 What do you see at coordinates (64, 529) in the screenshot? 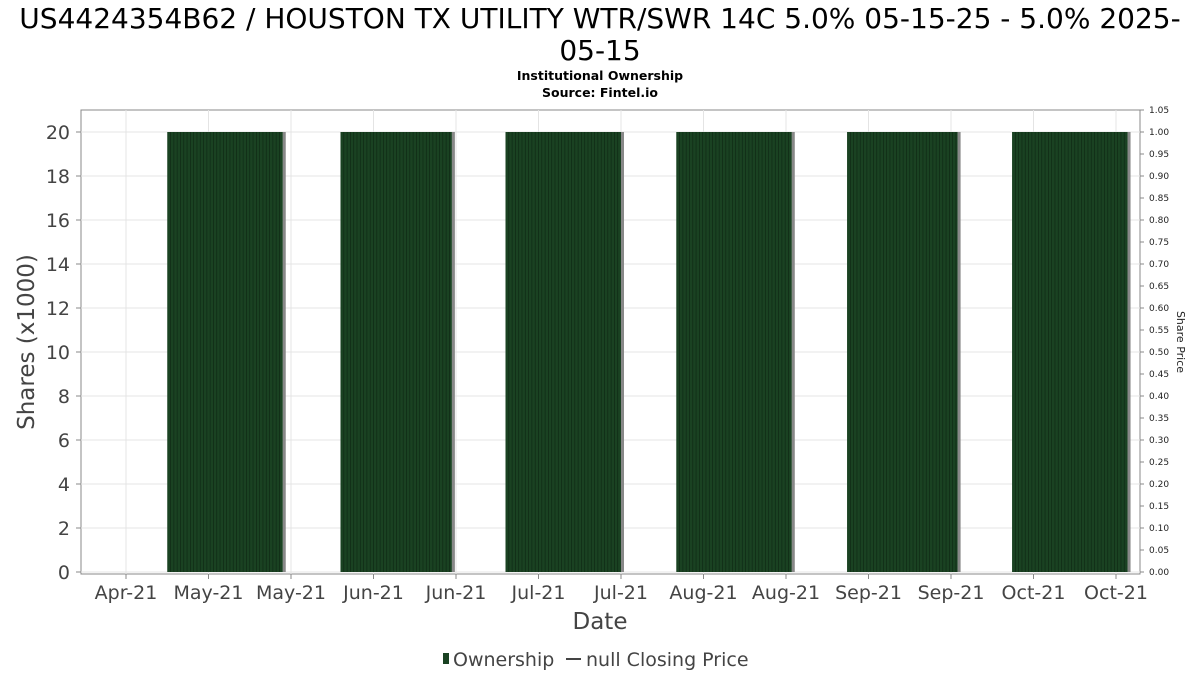
I see `y-tick-label: 2` at bounding box center [64, 529].